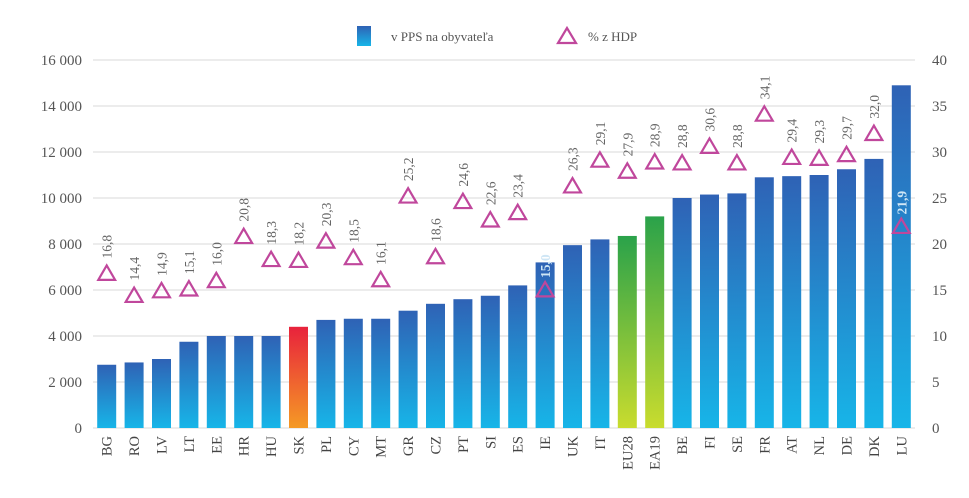 The image size is (969, 498). Describe the element at coordinates (217, 445) in the screenshot. I see `category-label-ee: EE` at that location.